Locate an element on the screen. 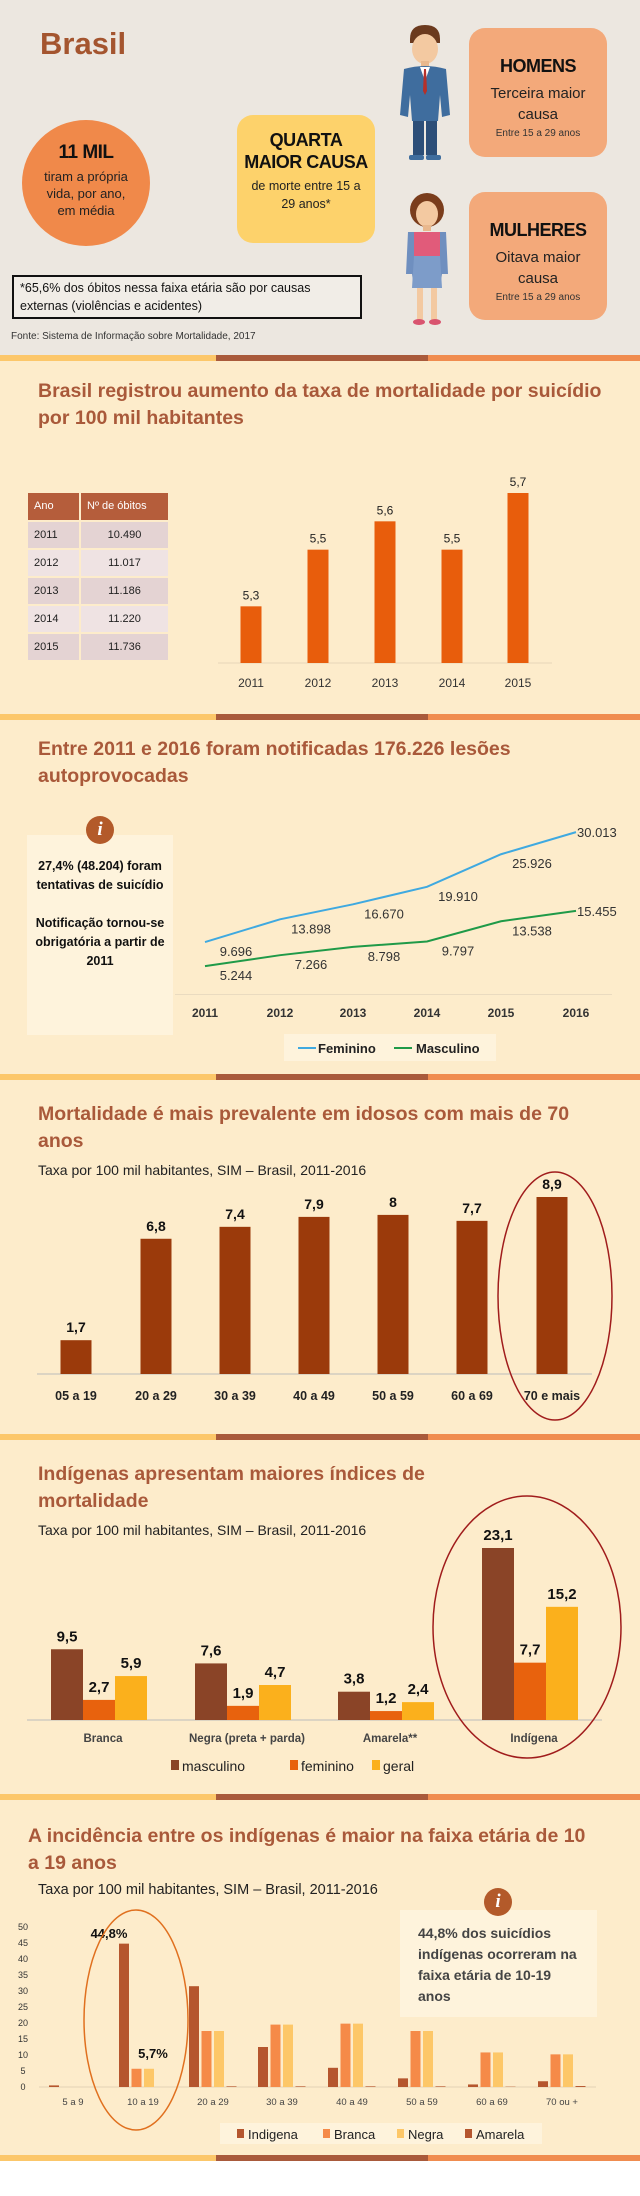  table-row: 2015 11.736 is located at coordinates (98, 646).